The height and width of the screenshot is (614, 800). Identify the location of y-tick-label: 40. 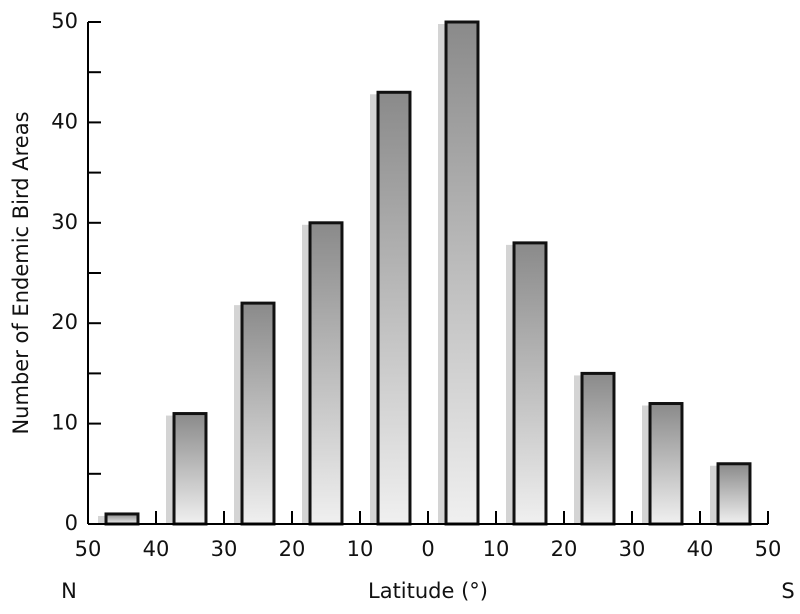
(64, 121).